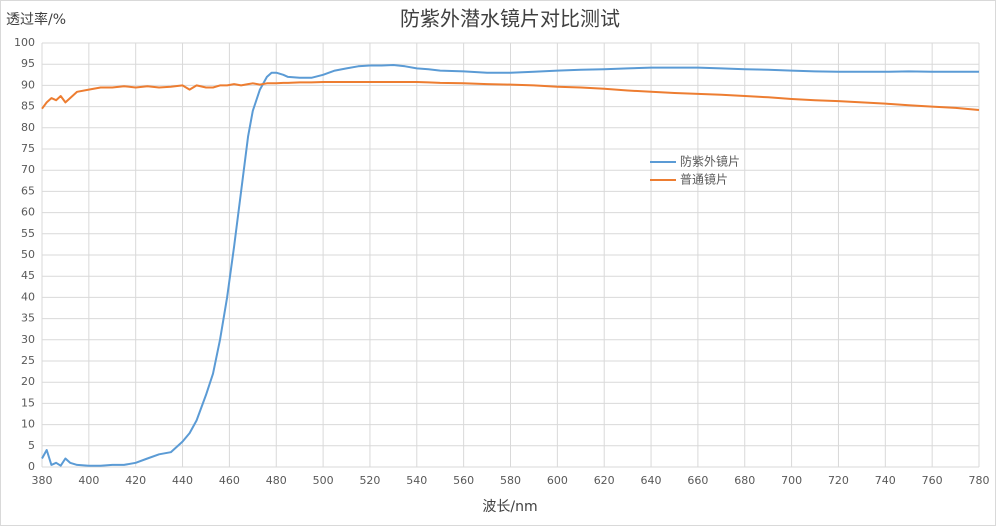  Describe the element at coordinates (28, 424) in the screenshot. I see `y-tick-label: 10` at that location.